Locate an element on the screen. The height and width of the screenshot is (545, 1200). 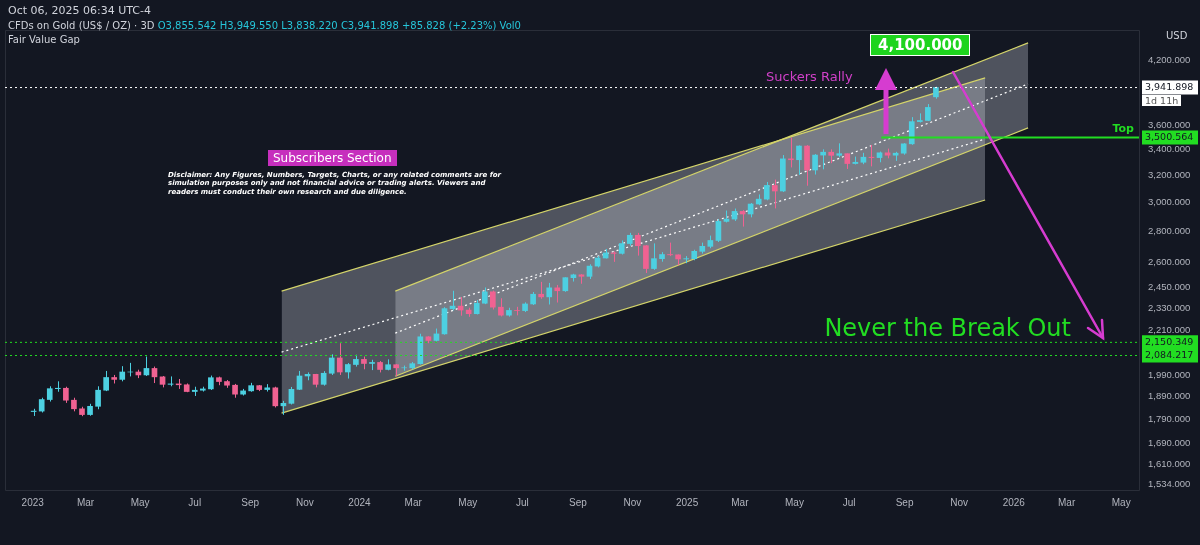
text: 1d 11h is located at coordinates (1162, 101).